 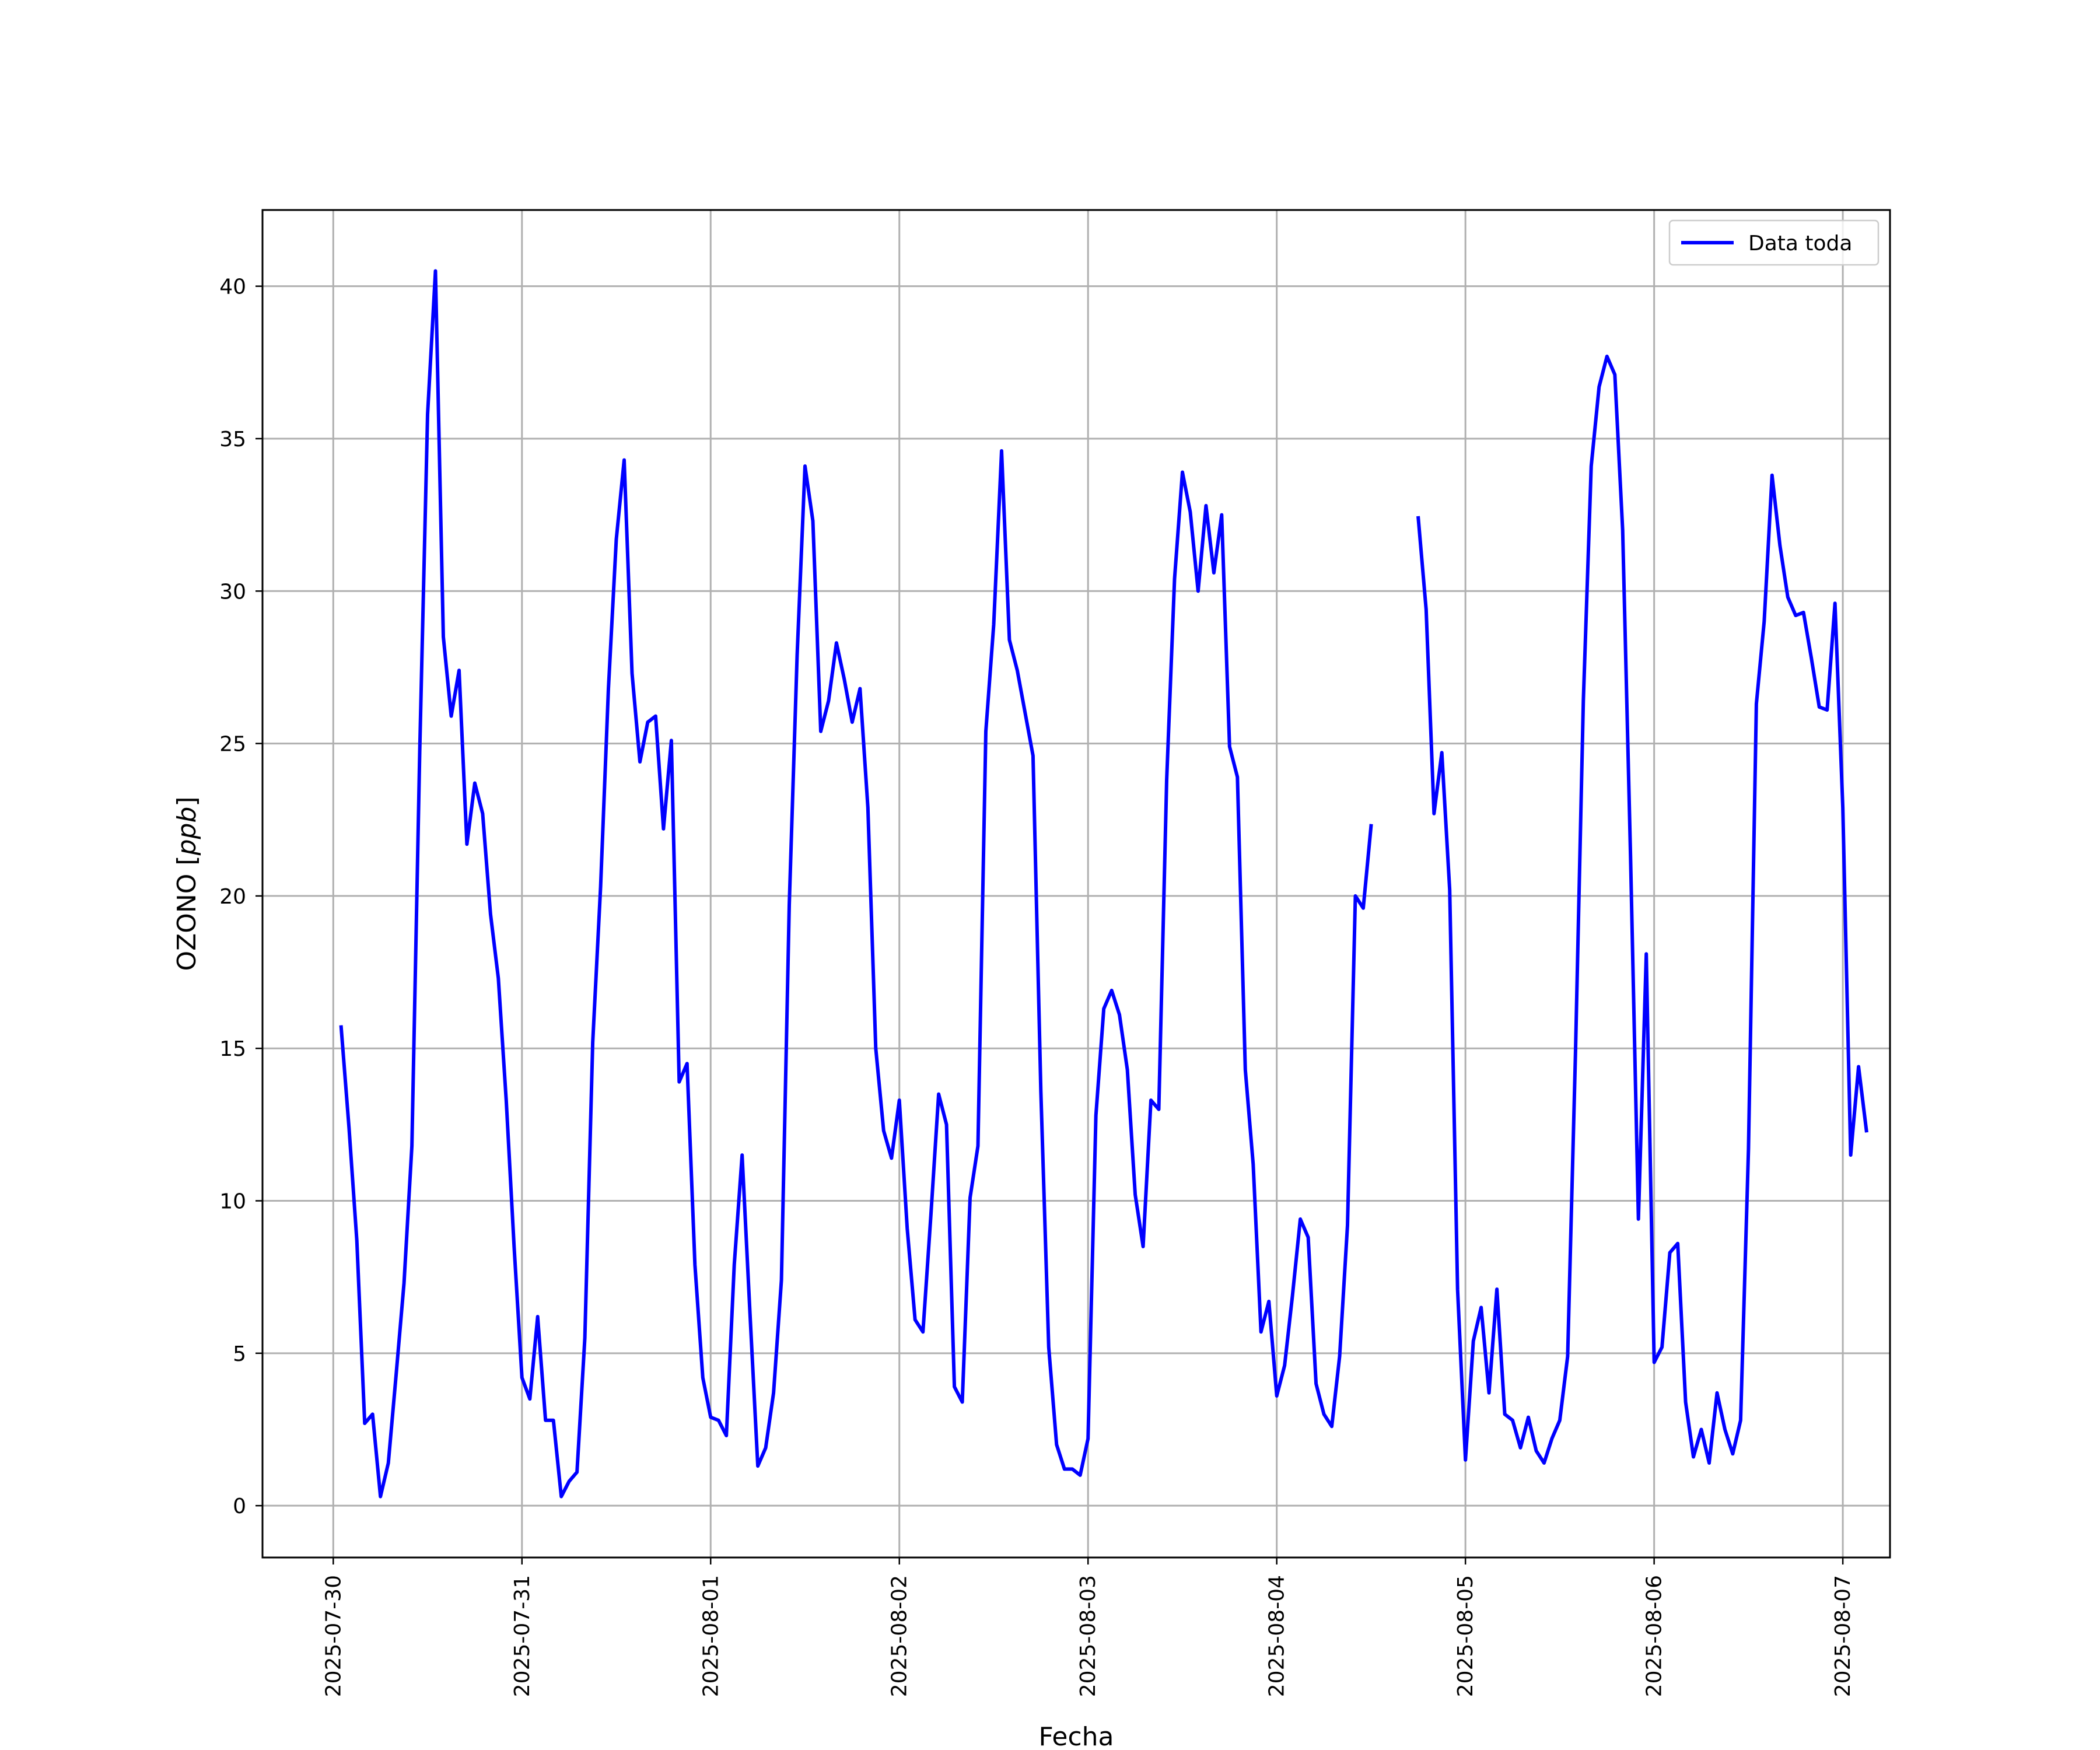 I want to click on y-tick-label: 15, so click(x=232, y=1049).